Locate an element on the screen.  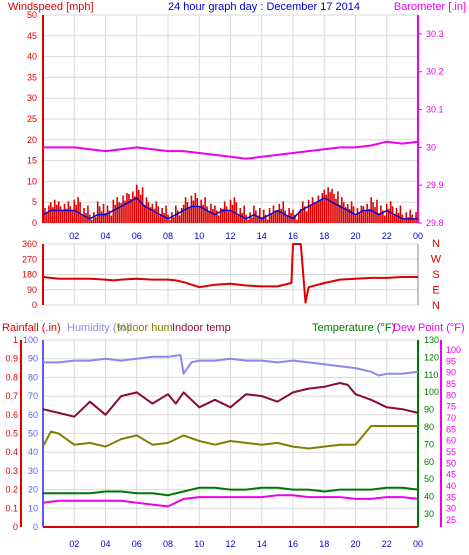
wind-x-tick-label: 20 is located at coordinates (355, 236).